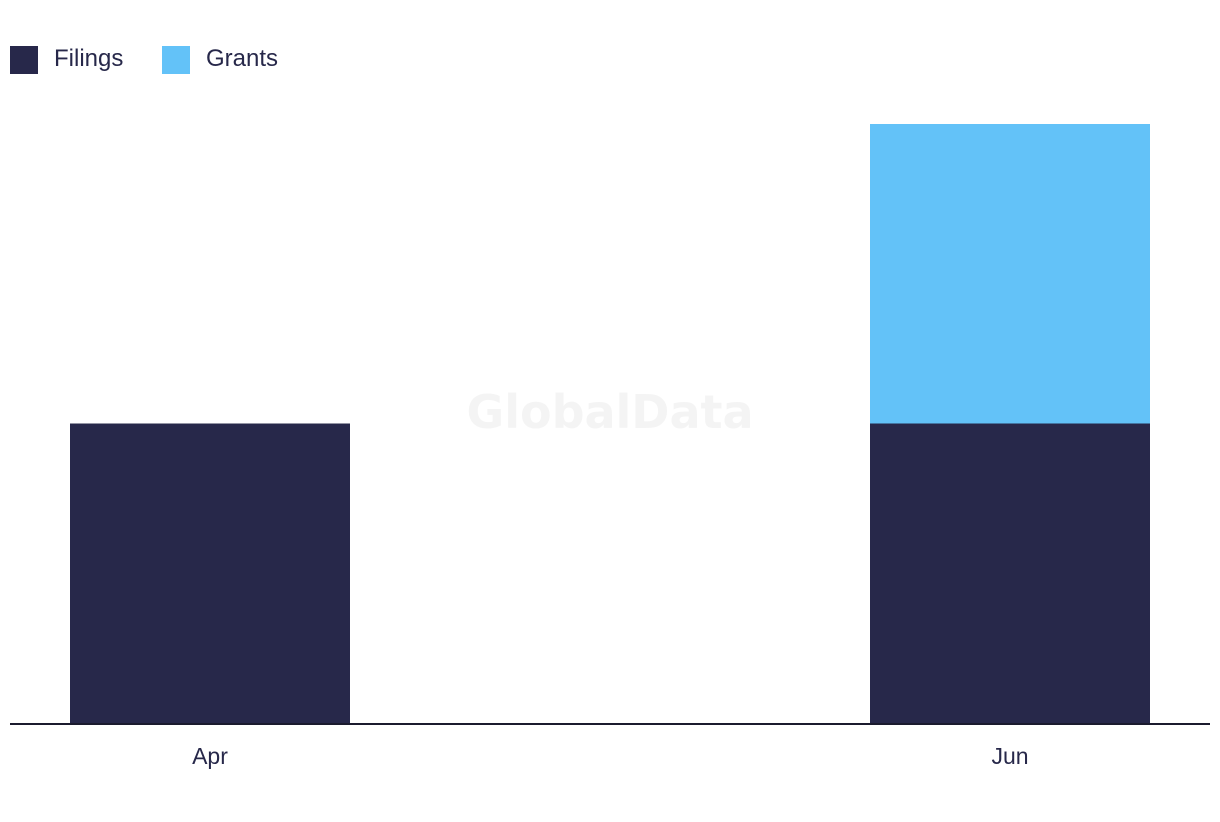 The width and height of the screenshot is (1220, 822). Describe the element at coordinates (1010, 573) in the screenshot. I see `bar-filings-jun` at that location.